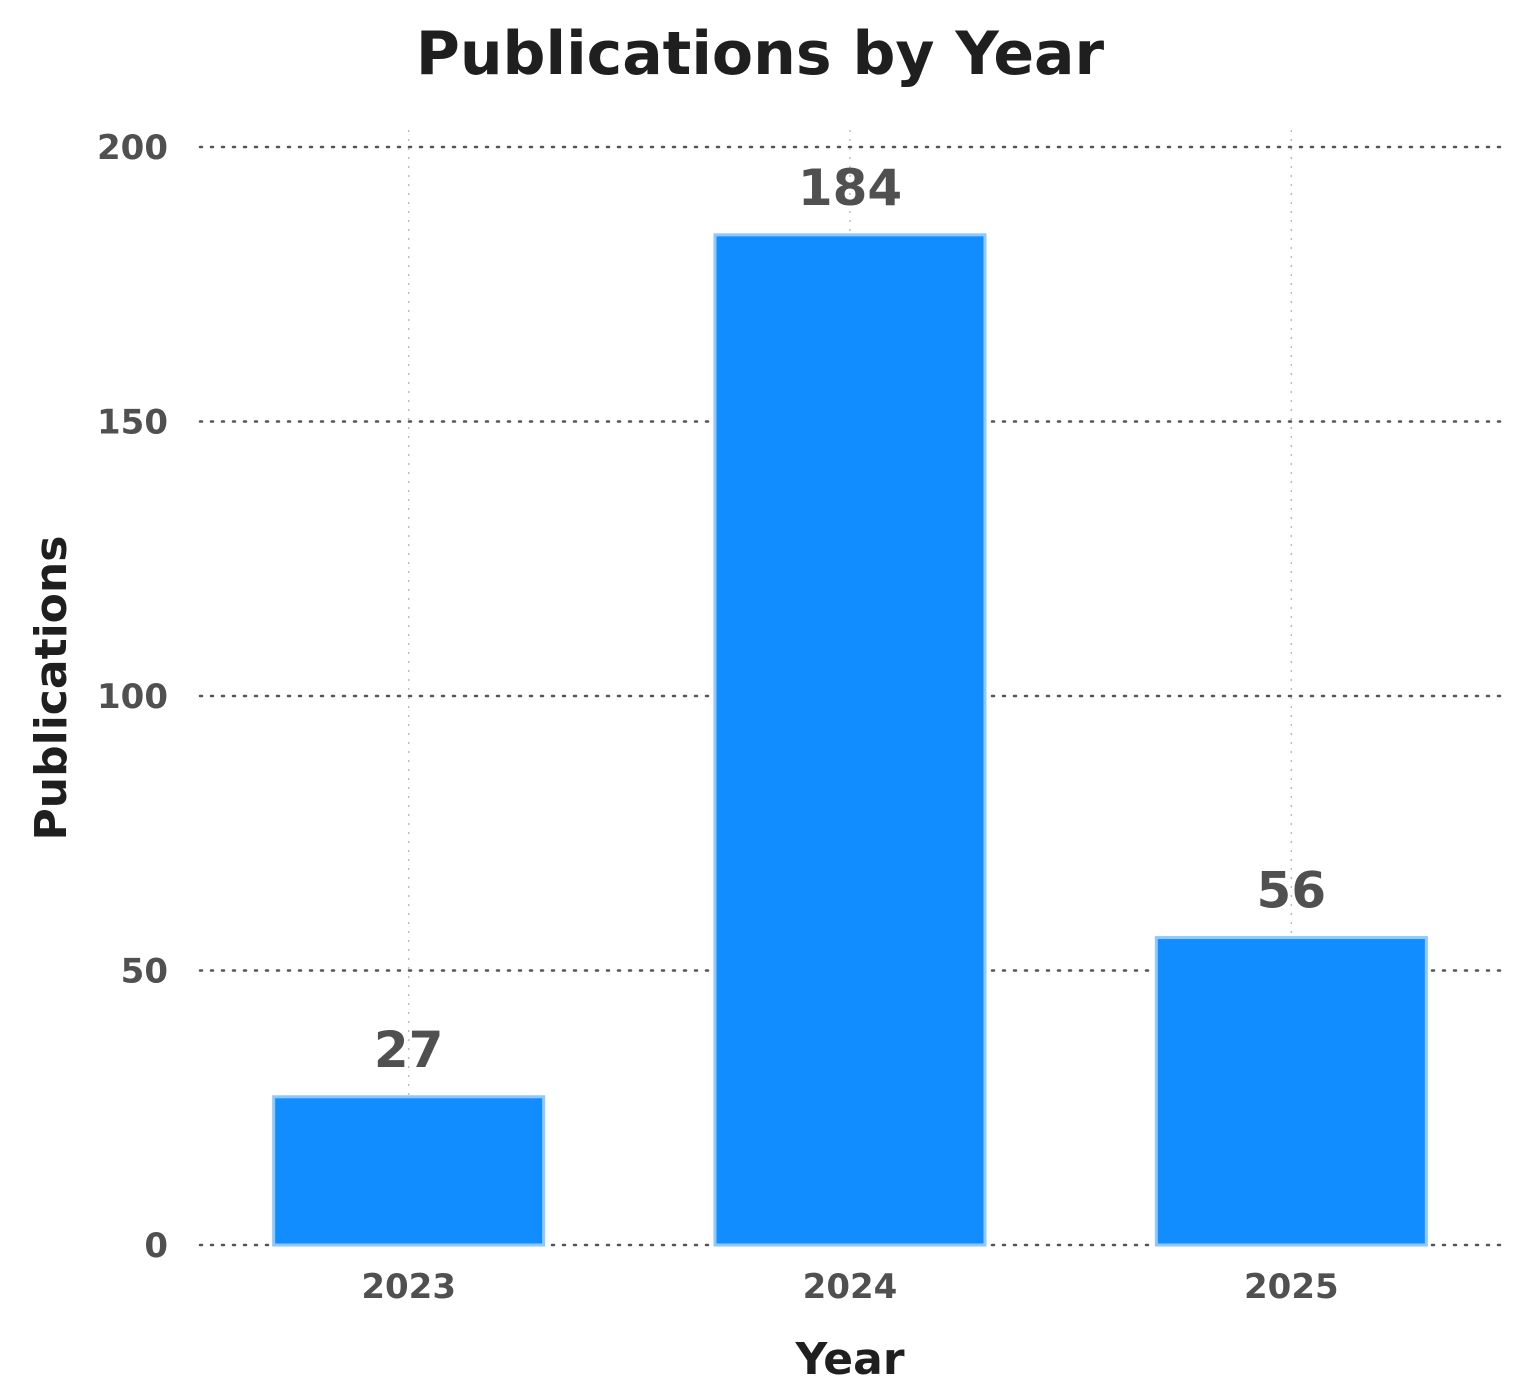  What do you see at coordinates (1292, 891) in the screenshot?
I see `data-label-2025: 56` at bounding box center [1292, 891].